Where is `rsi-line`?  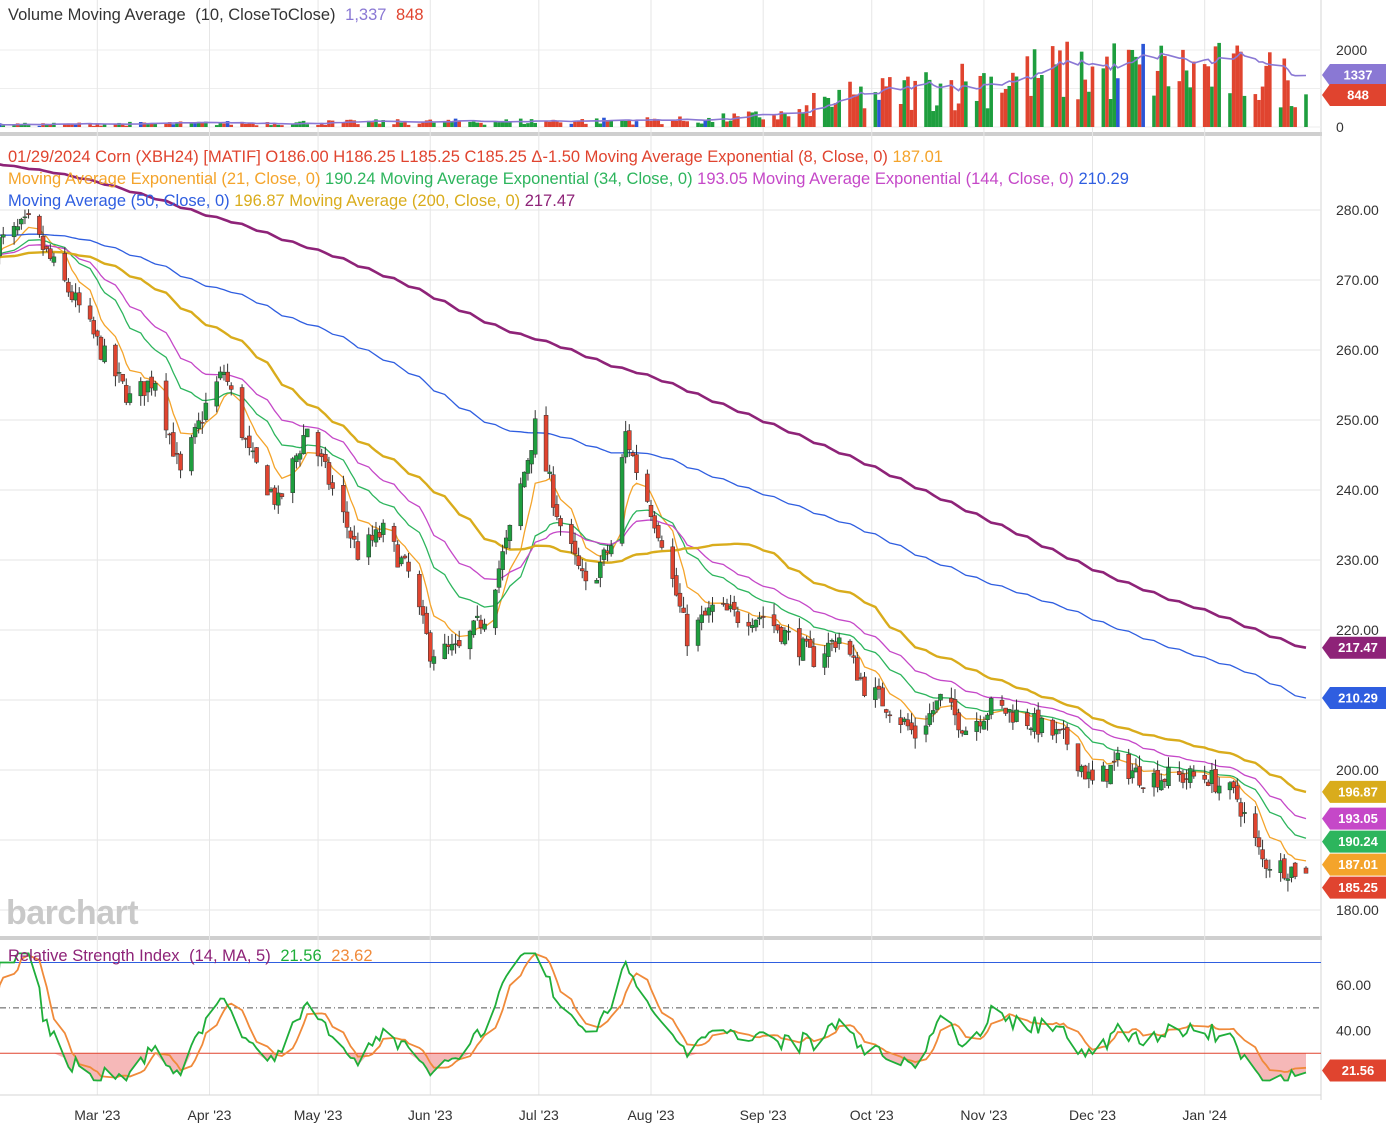 rsi-line is located at coordinates (653, 1017).